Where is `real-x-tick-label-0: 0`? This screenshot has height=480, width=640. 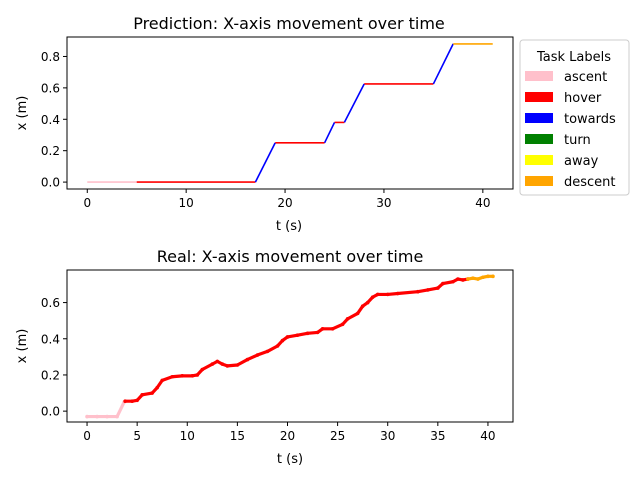
real-x-tick-label-0: 0 is located at coordinates (87, 436).